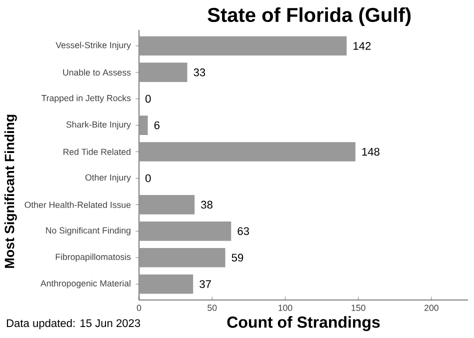 The height and width of the screenshot is (338, 474). What do you see at coordinates (285, 307) in the screenshot?
I see `x-tick-label: 100` at bounding box center [285, 307].